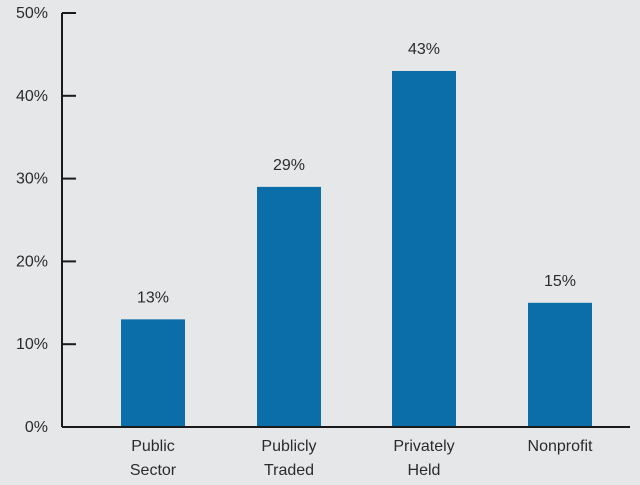 The image size is (640, 485). I want to click on data-label-2: 43%, so click(424, 49).